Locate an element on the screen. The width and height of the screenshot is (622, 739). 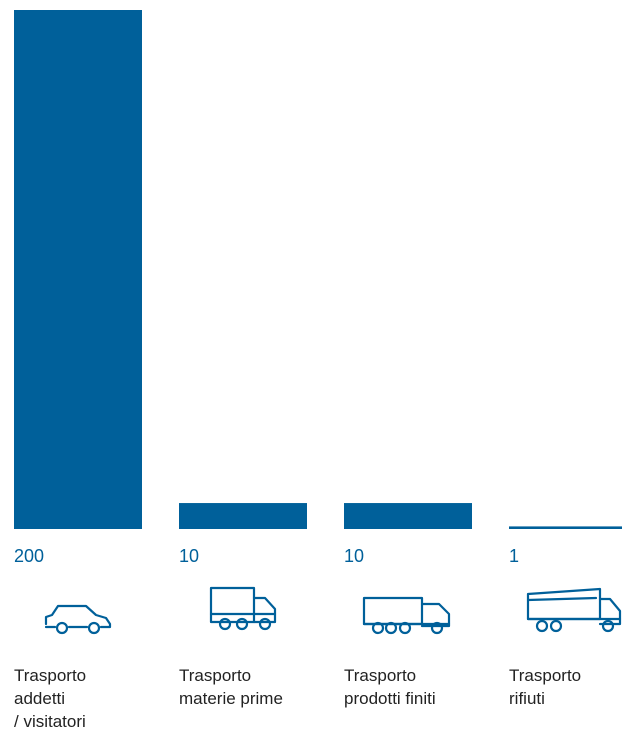
category-label: Trasporto rifiuti is located at coordinates (545, 687).